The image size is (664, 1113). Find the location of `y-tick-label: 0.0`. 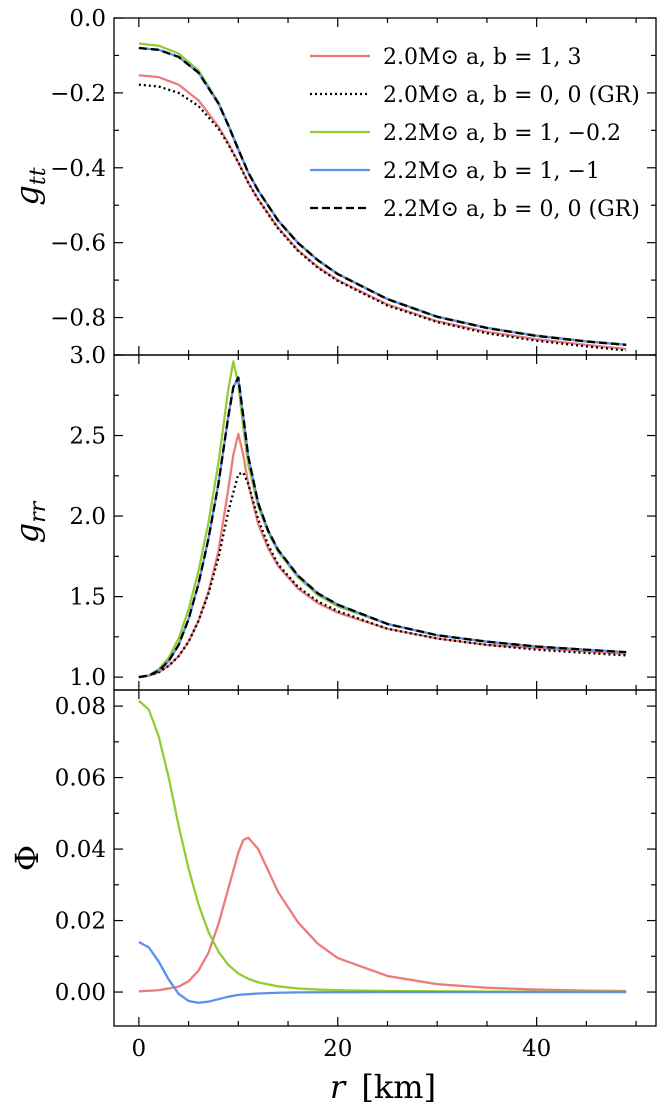

y-tick-label: 0.0 is located at coordinates (87, 19).